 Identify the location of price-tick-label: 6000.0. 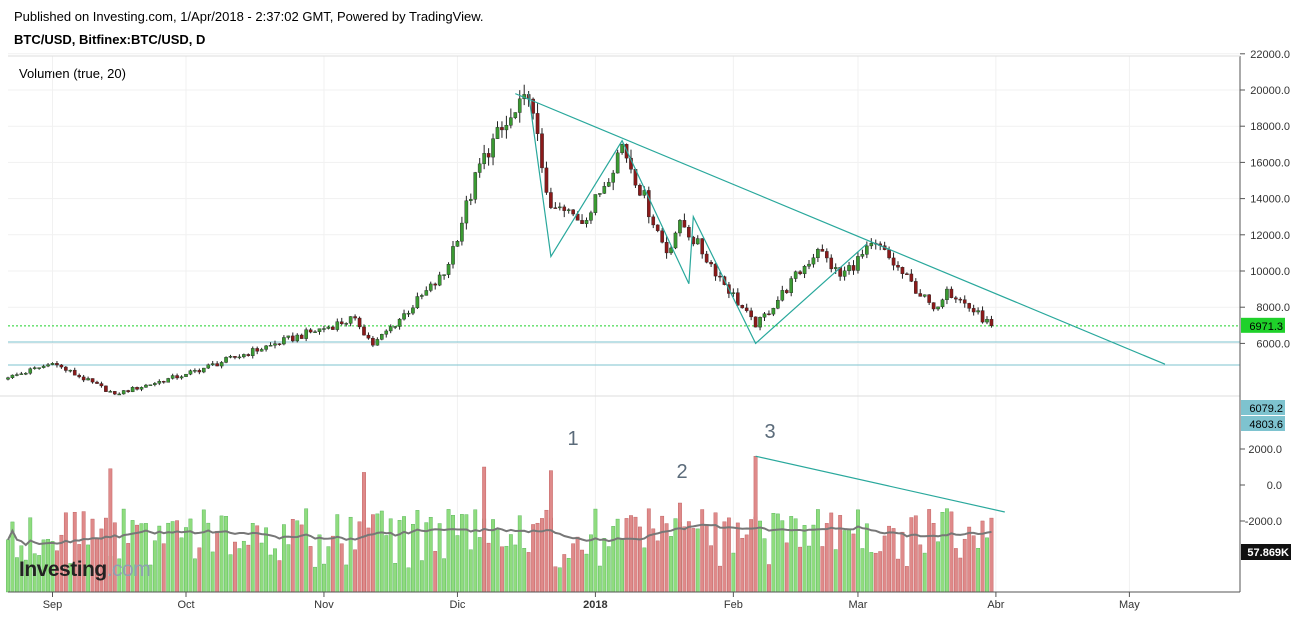
(1273, 344).